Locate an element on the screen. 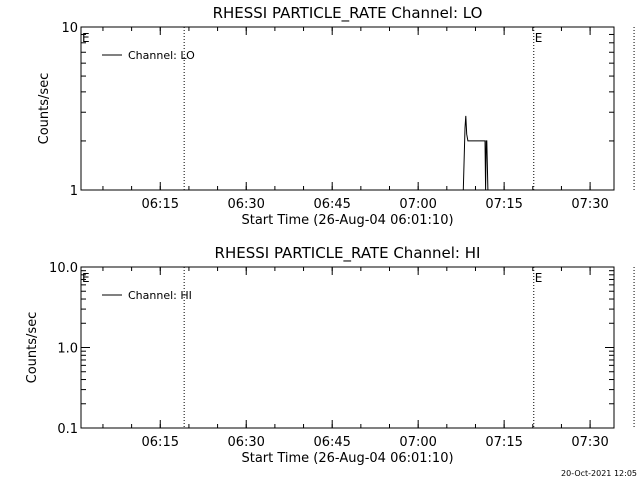 The height and width of the screenshot is (480, 640). legend-entry: Channel: HI is located at coordinates (160, 295).